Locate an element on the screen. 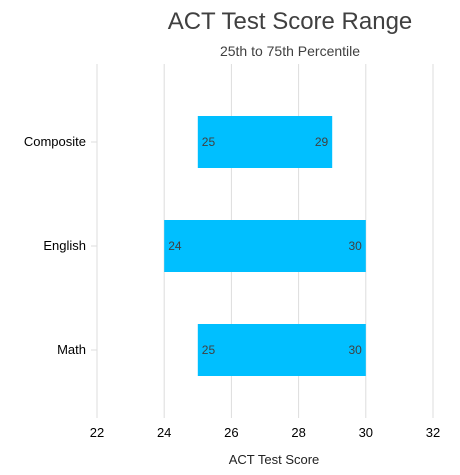 The height and width of the screenshot is (475, 460). category-label: Composite is located at coordinates (55, 141).